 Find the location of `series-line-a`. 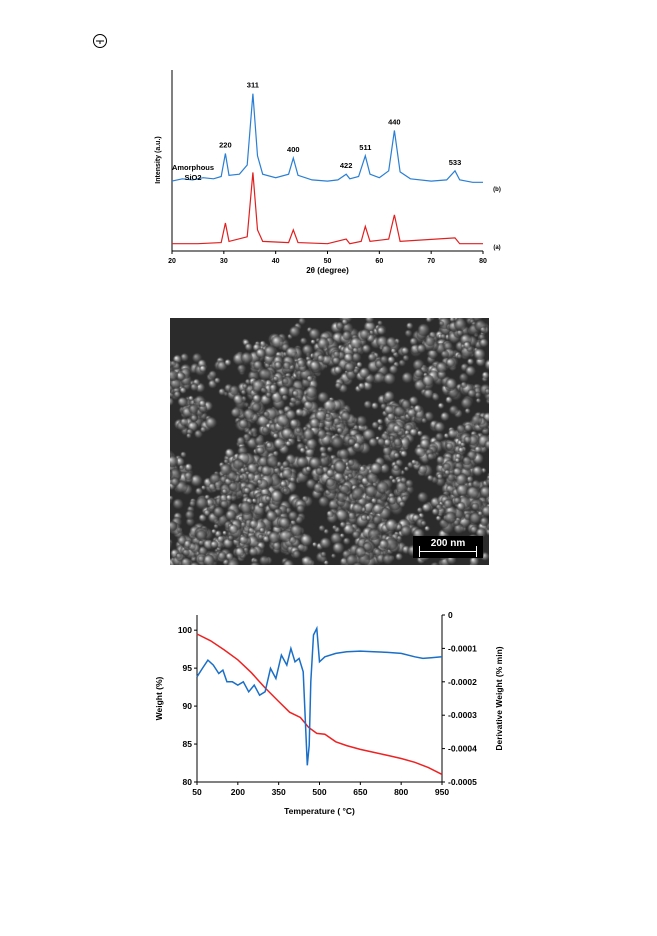

series-line-a is located at coordinates (327, 208).